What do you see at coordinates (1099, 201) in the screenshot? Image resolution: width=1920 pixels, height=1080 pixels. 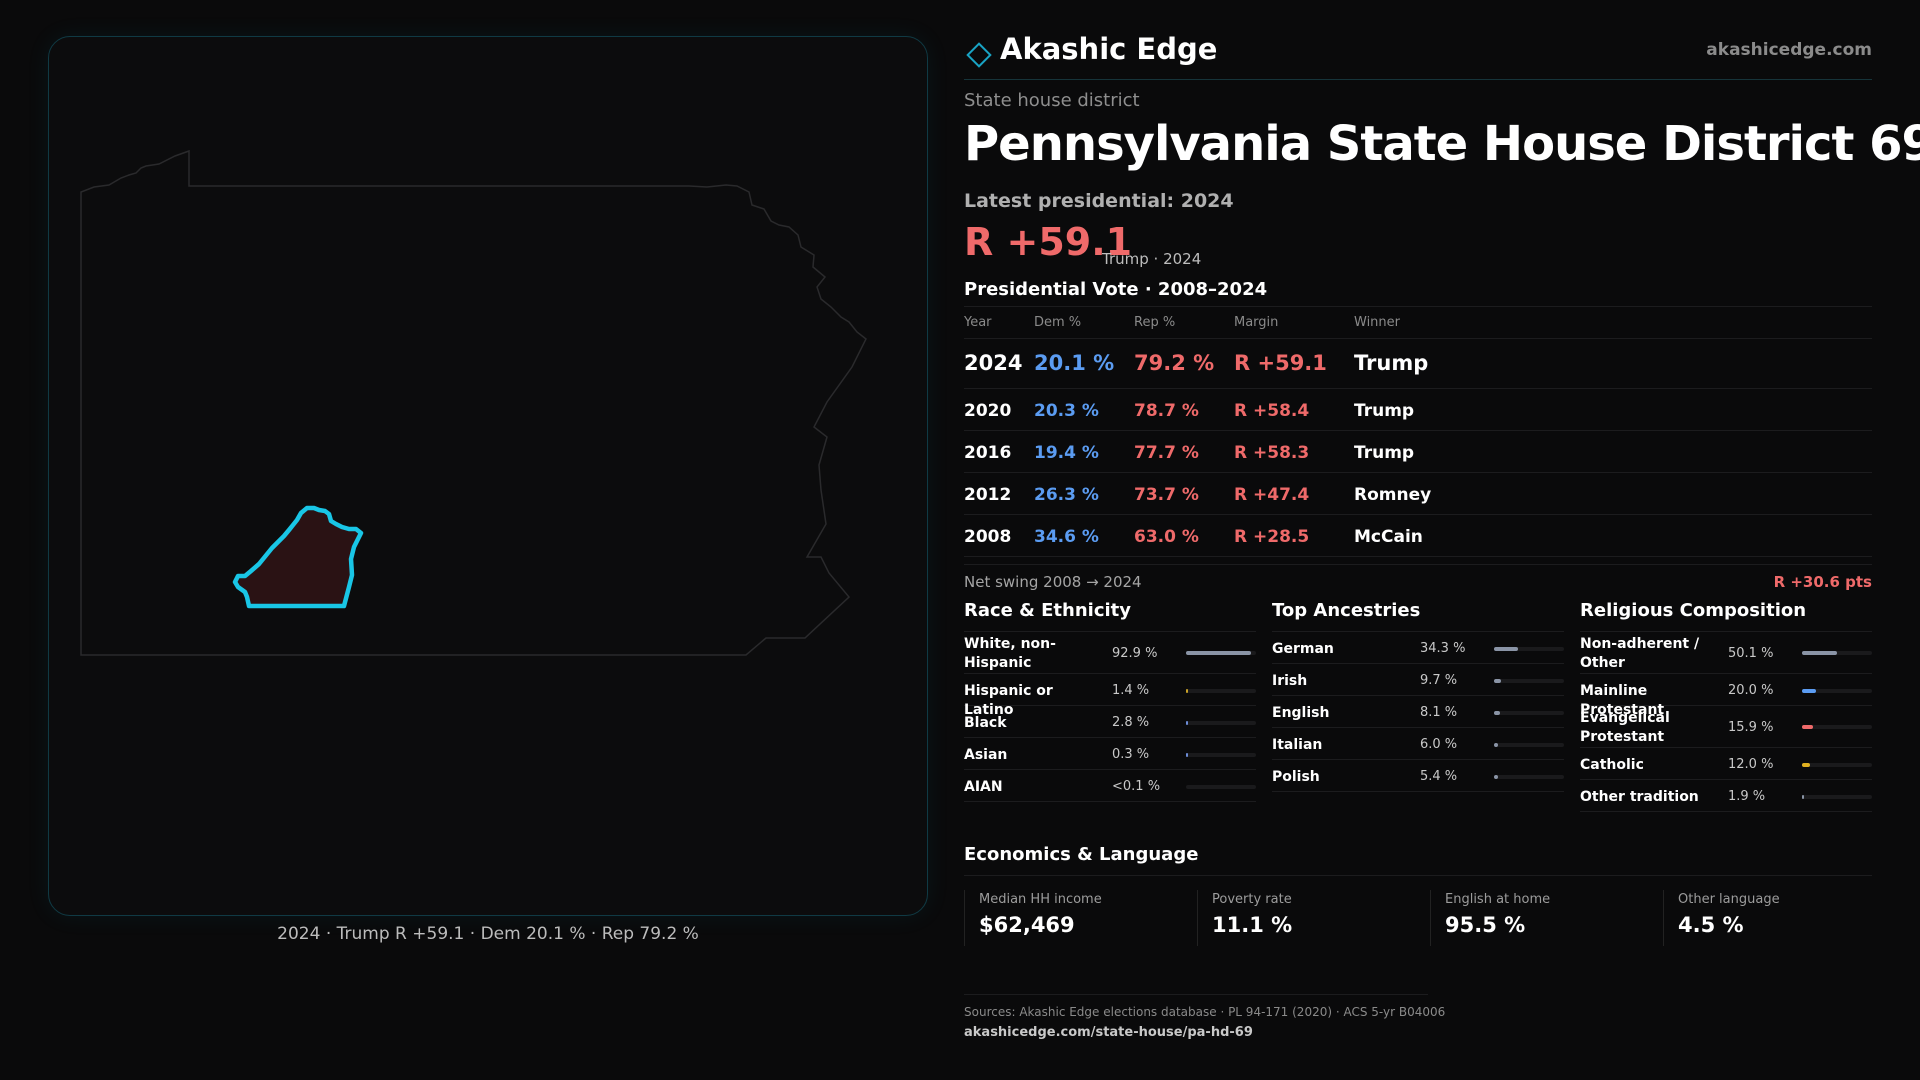 I see `latest-presidential-label: Latest presidential: 2024` at bounding box center [1099, 201].